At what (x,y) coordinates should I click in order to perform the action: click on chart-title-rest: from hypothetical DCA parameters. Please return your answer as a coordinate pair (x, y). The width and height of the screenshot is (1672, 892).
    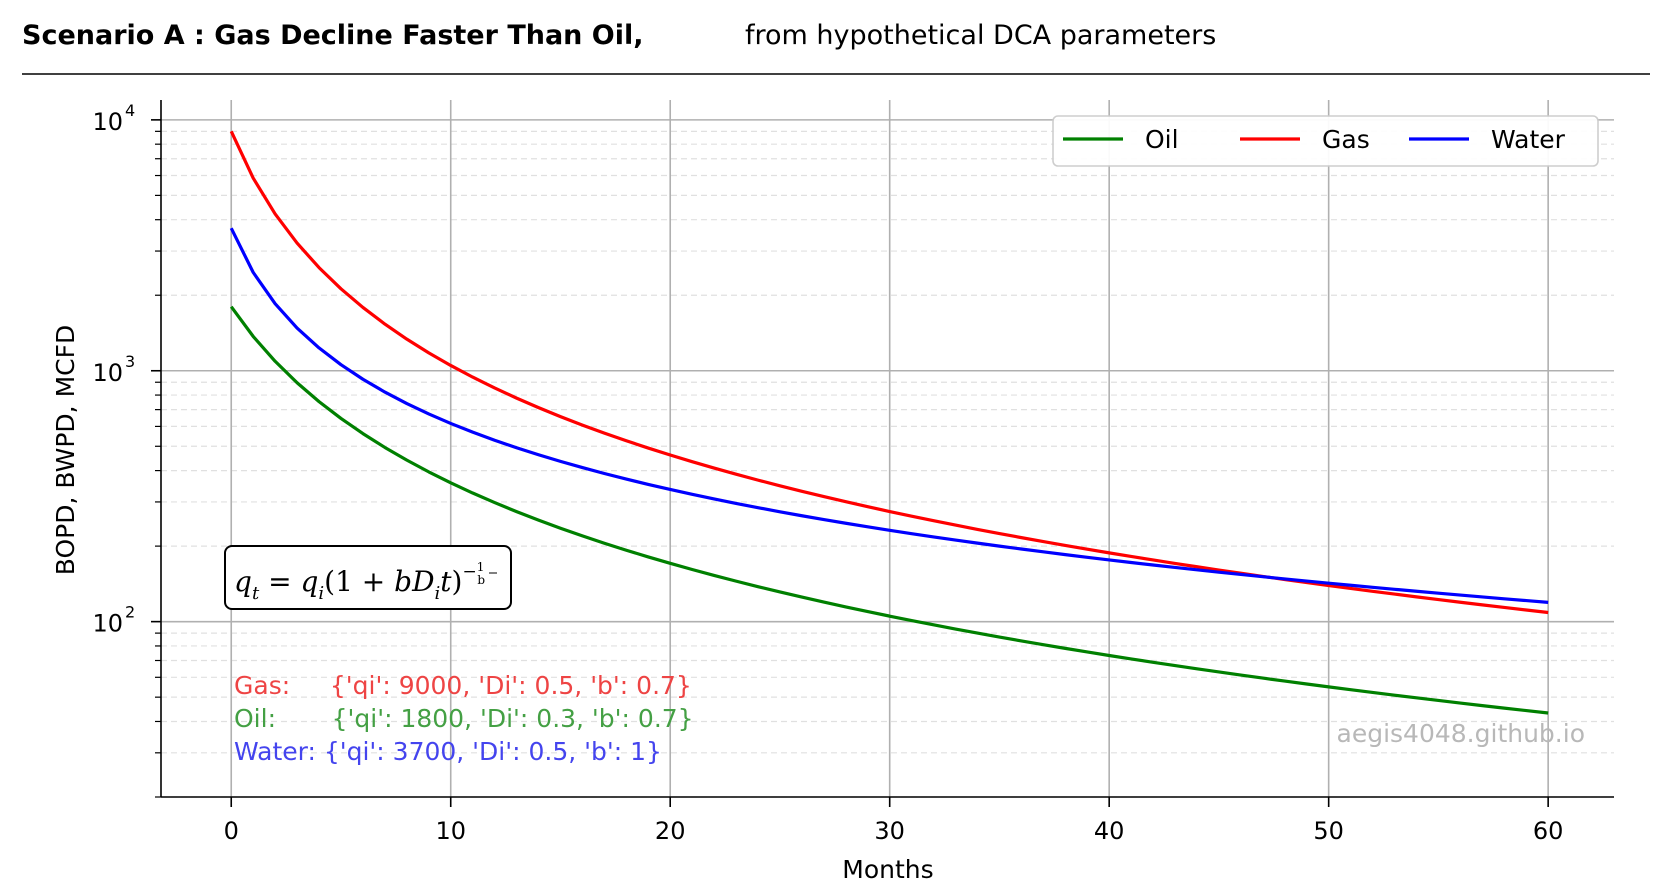
    Looking at the image, I should click on (980, 35).